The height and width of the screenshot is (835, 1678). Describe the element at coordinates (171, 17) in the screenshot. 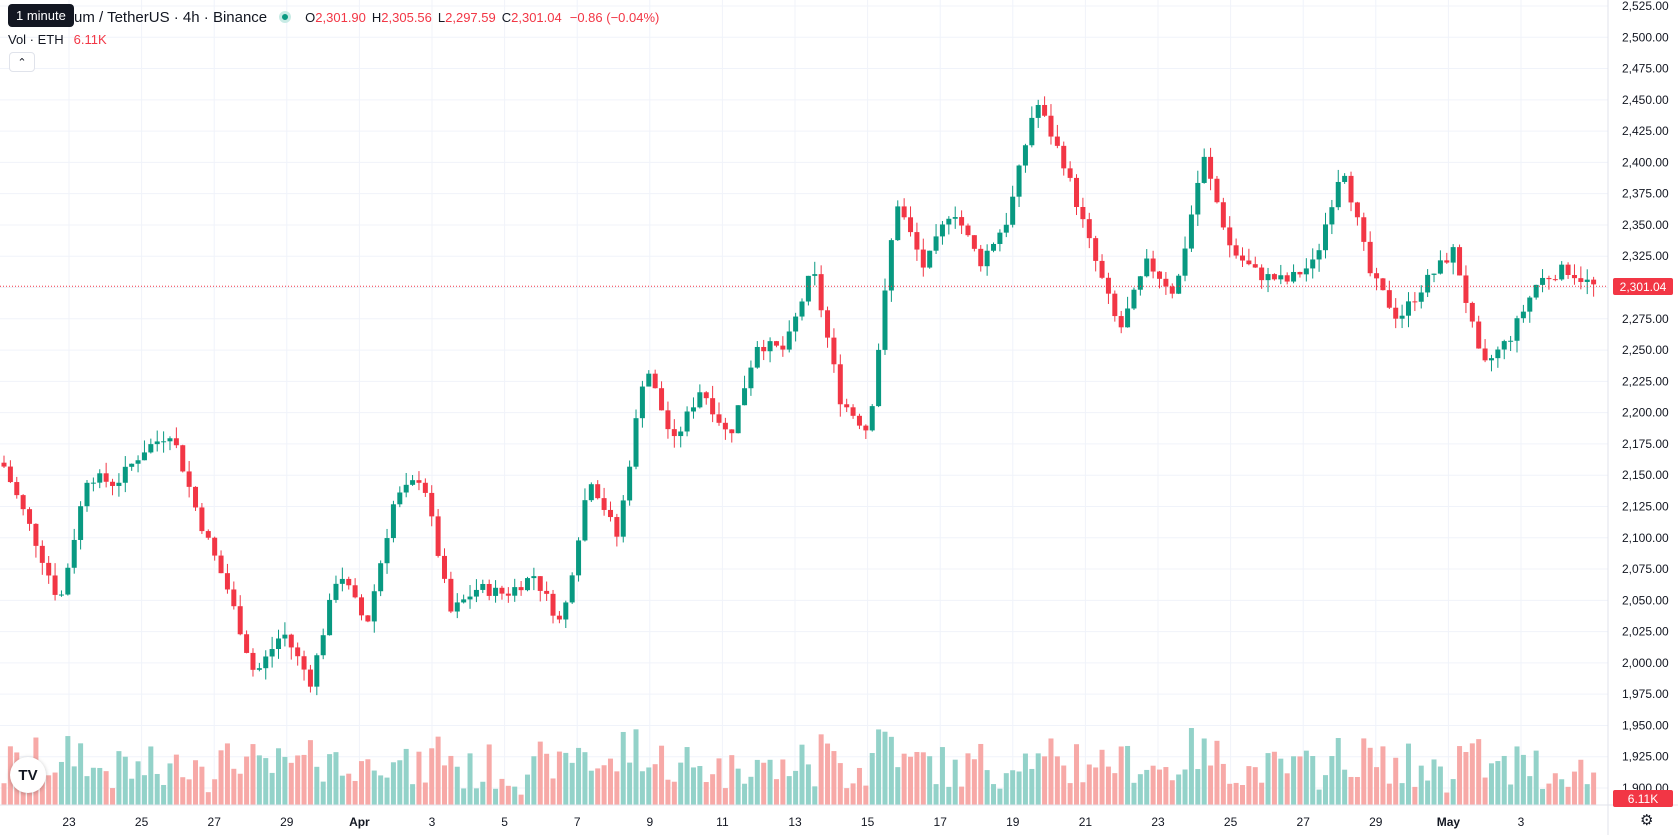

I see `symbol-title: um / TetherUS · 4h · Binance` at that location.